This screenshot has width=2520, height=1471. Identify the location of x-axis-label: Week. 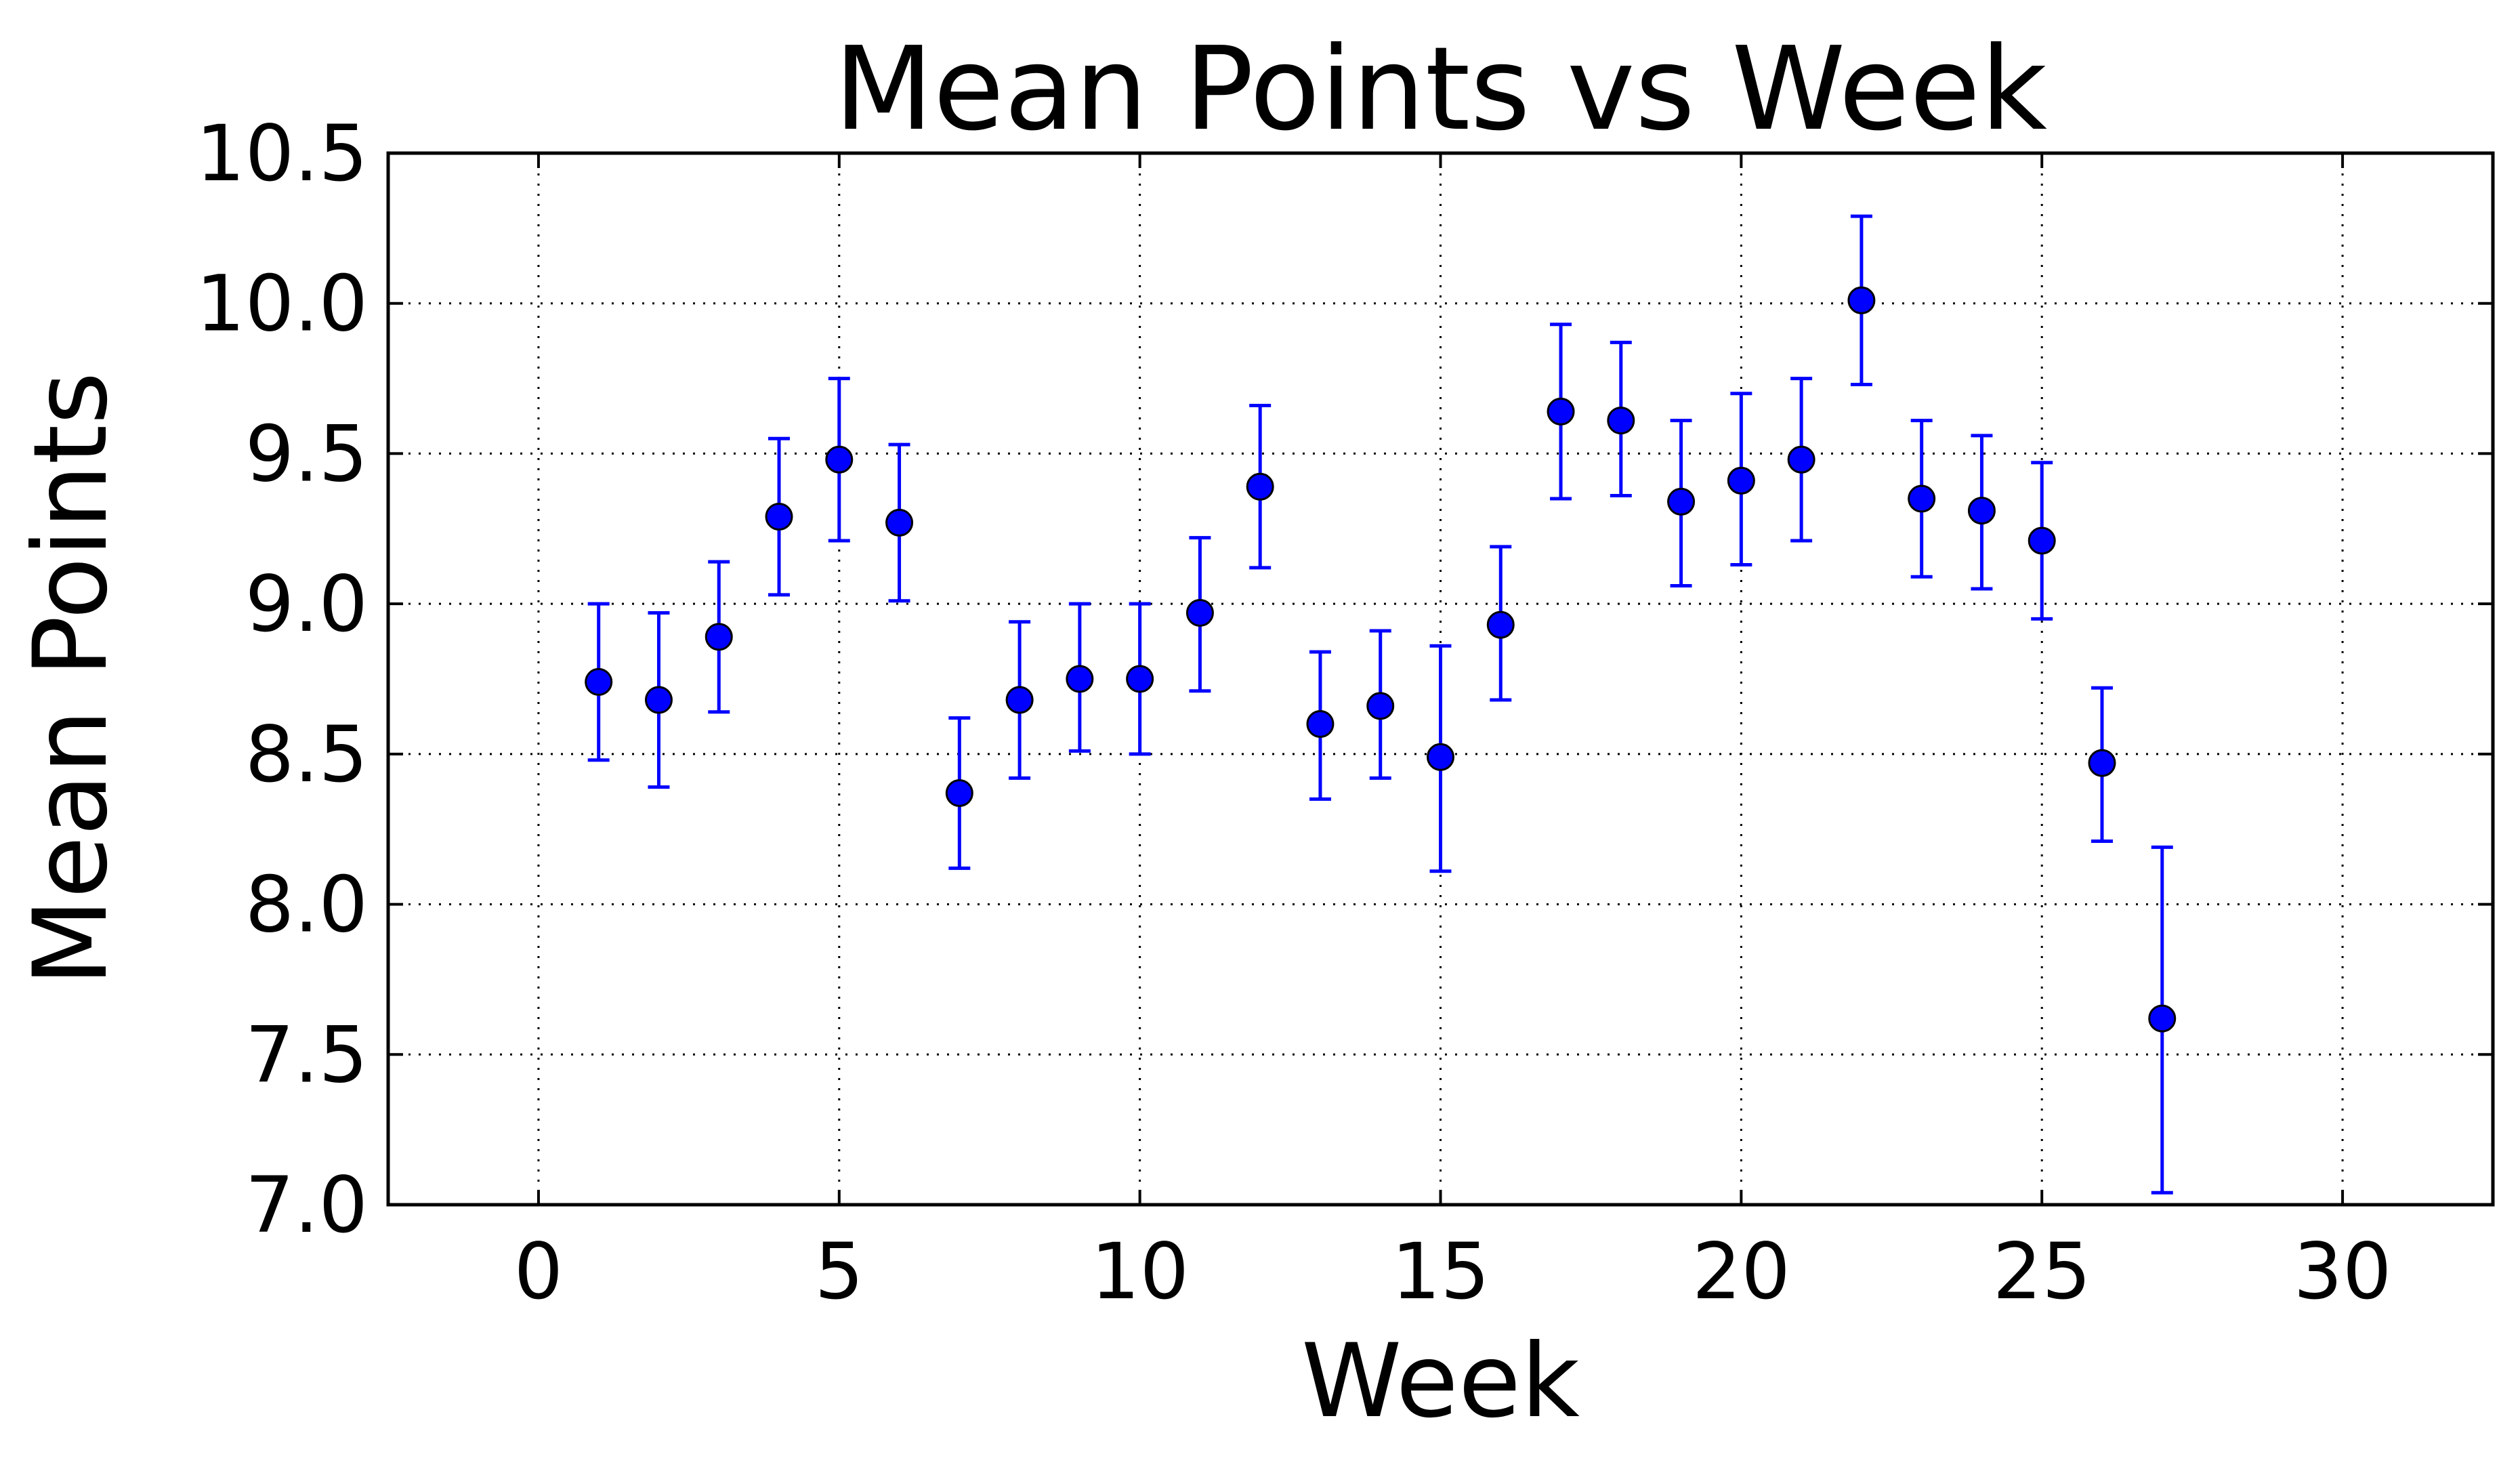
(1440, 1382).